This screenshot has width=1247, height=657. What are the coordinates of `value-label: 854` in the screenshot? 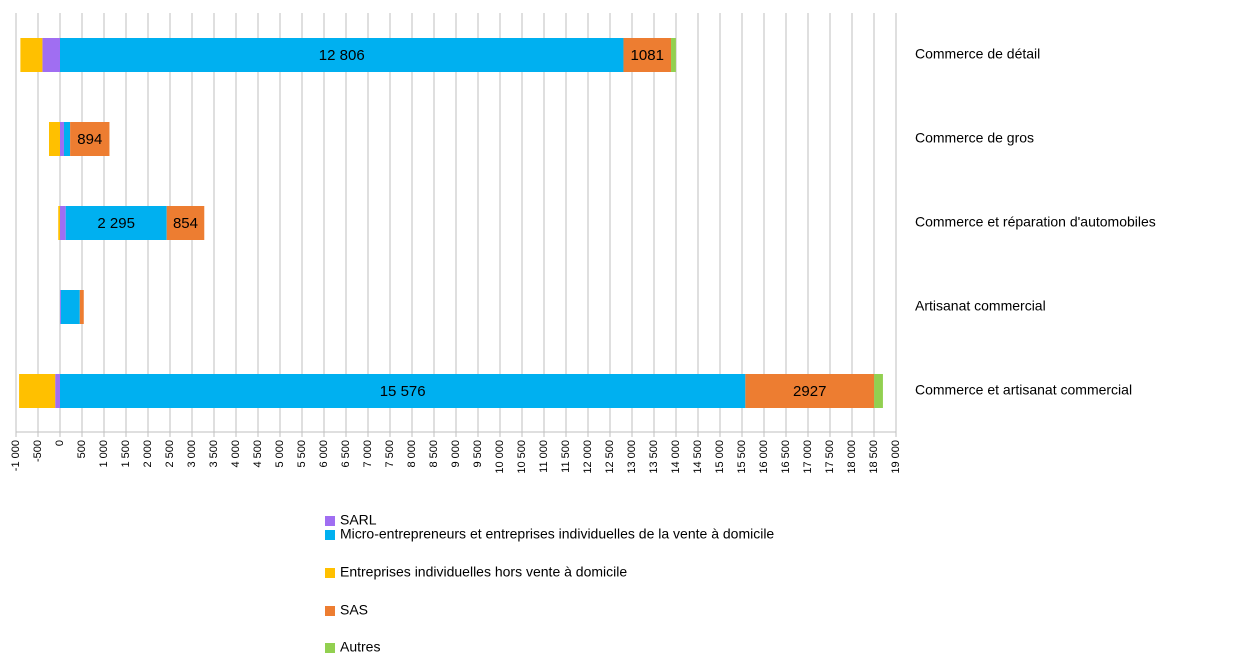 It's located at (185, 223).